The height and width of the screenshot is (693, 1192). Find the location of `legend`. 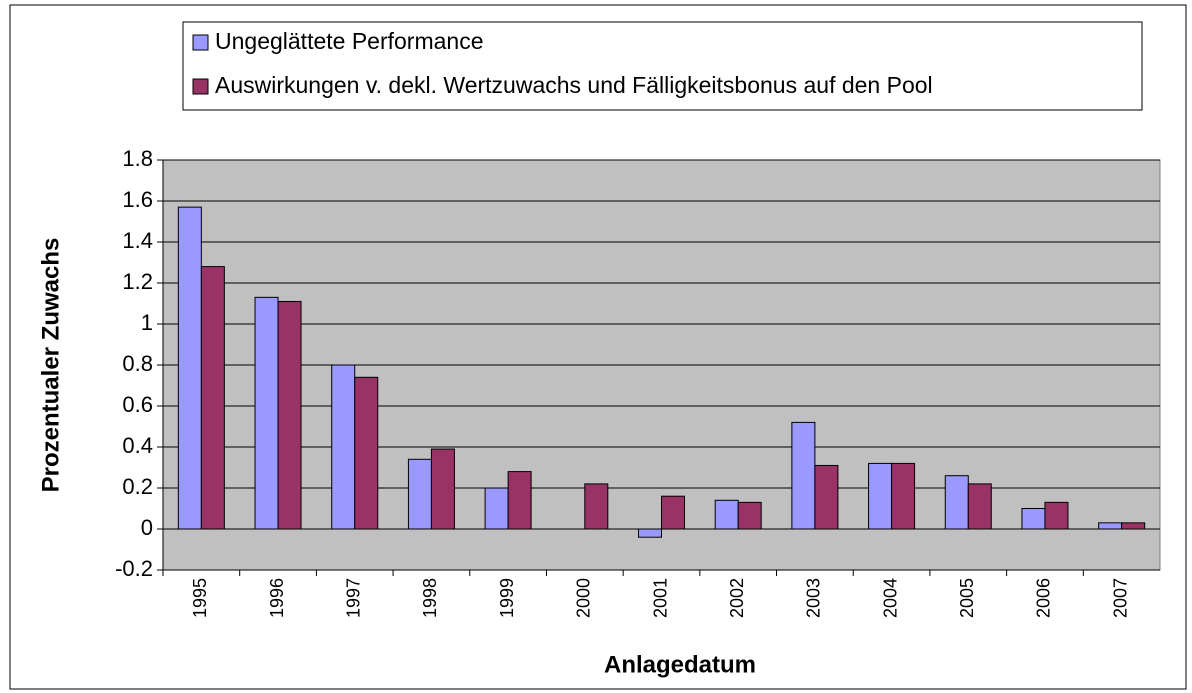

legend is located at coordinates (662, 66).